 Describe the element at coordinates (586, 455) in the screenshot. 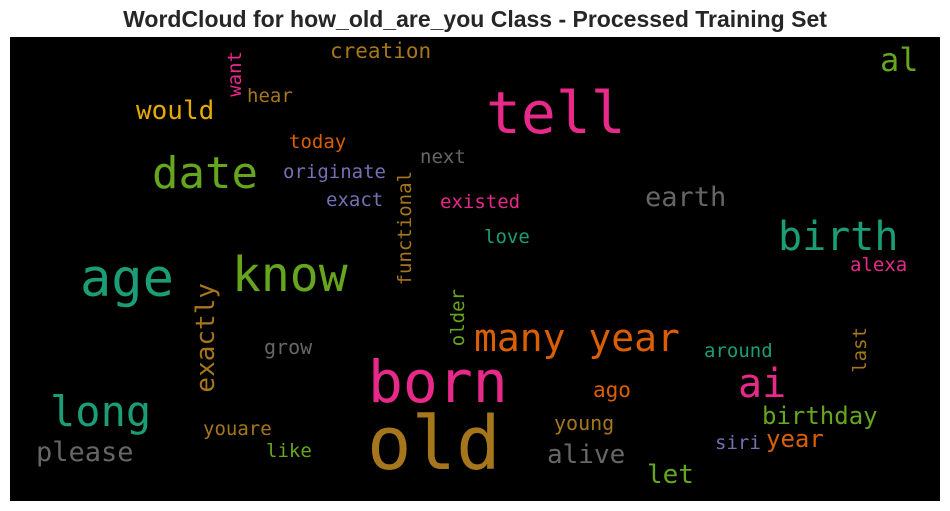

I see `word-alive: alive` at that location.